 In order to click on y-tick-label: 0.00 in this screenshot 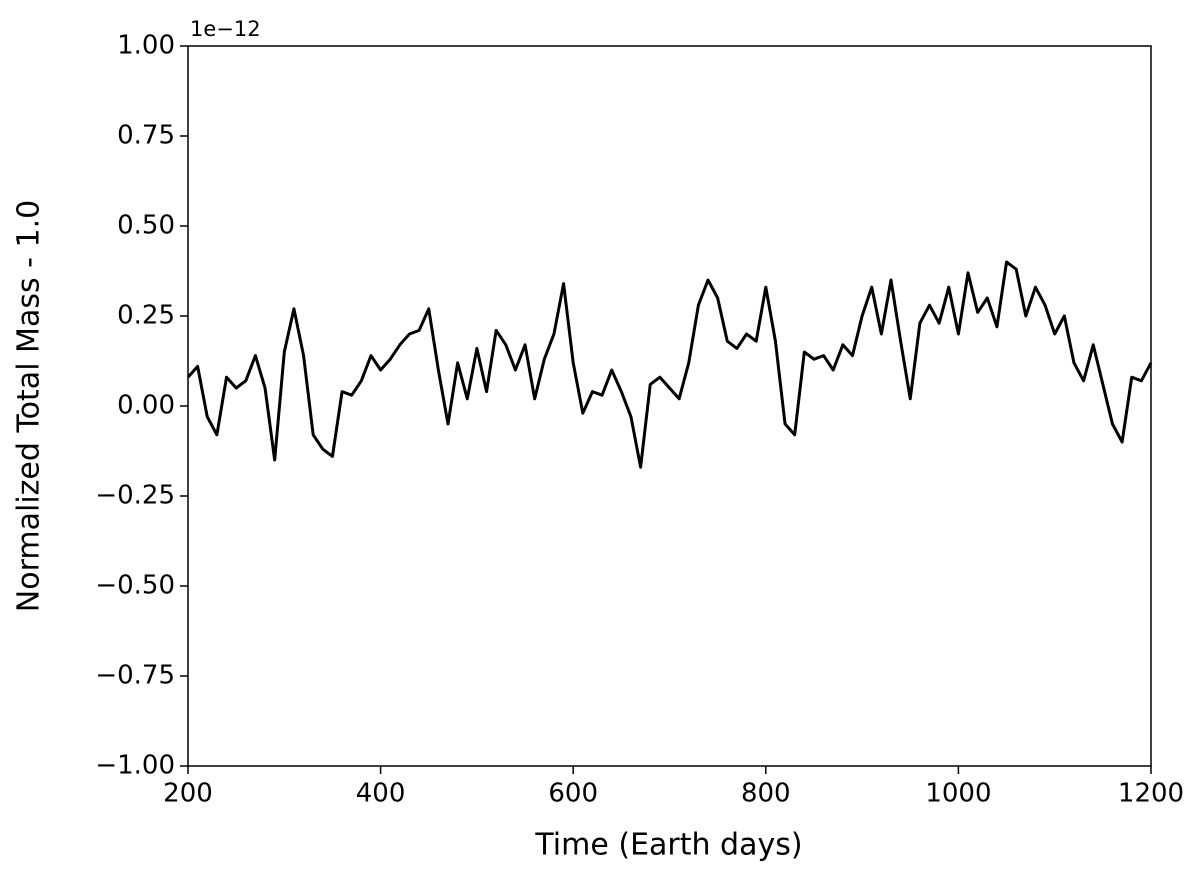, I will do `click(146, 406)`.